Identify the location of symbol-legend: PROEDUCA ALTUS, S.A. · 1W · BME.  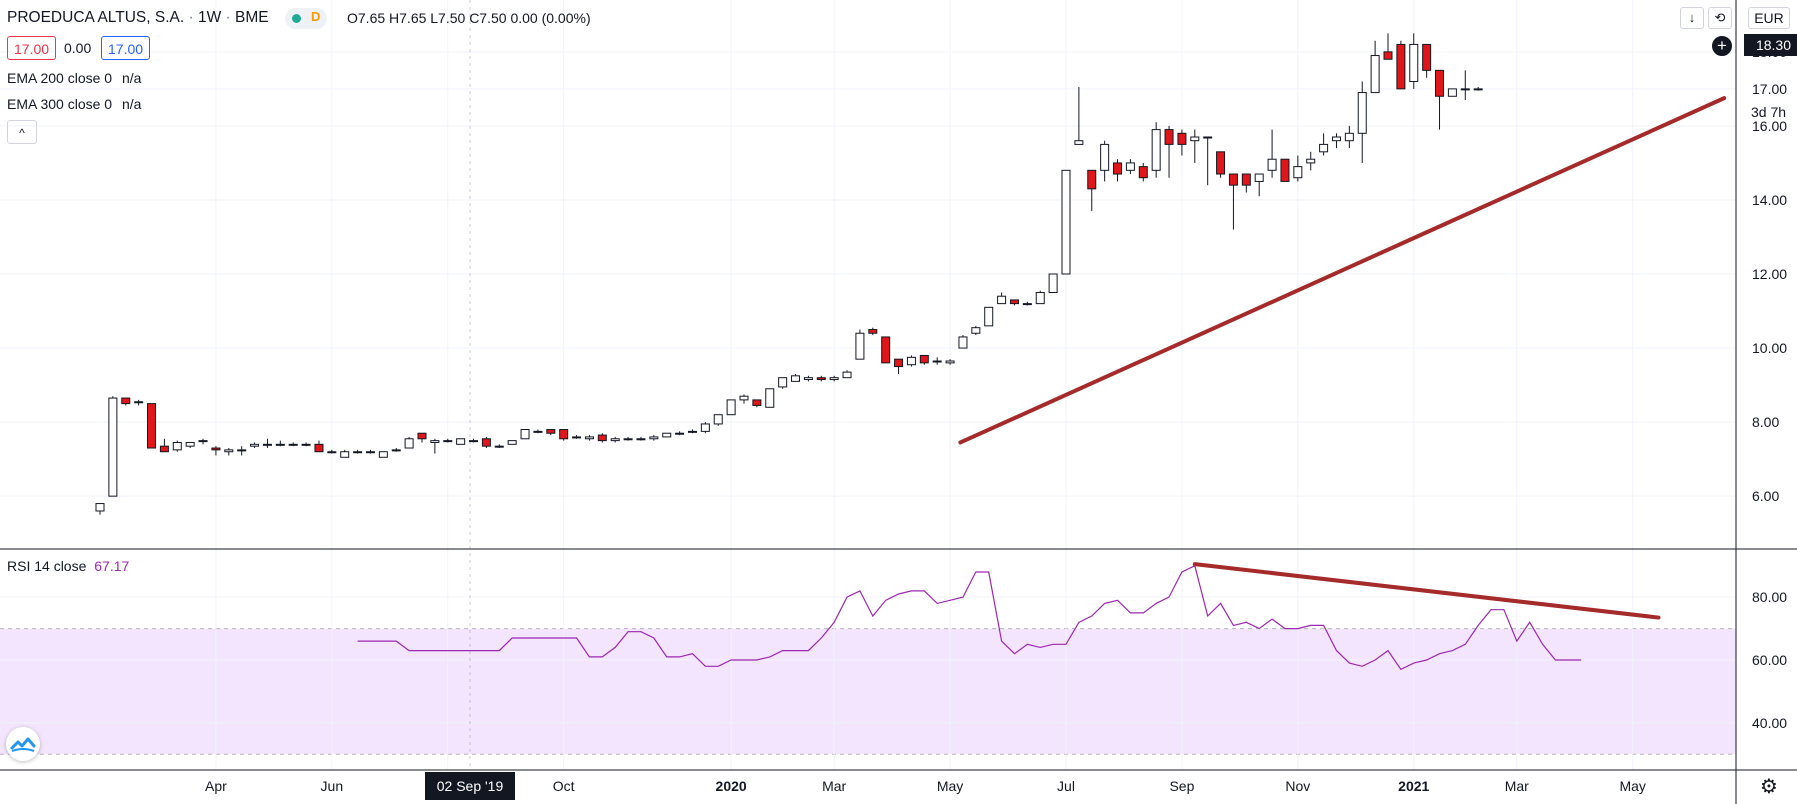
(138, 18).